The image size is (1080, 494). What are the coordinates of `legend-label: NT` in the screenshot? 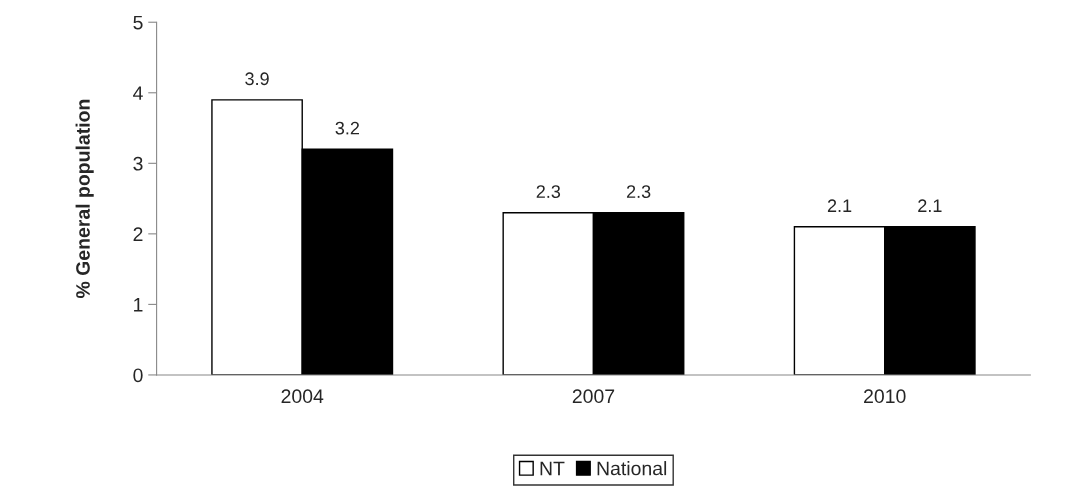 It's located at (552, 468).